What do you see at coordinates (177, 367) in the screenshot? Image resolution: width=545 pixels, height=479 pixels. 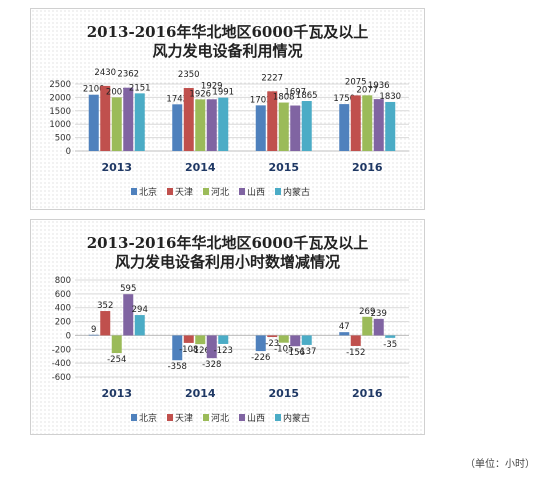 I see `data-label: -358` at bounding box center [177, 367].